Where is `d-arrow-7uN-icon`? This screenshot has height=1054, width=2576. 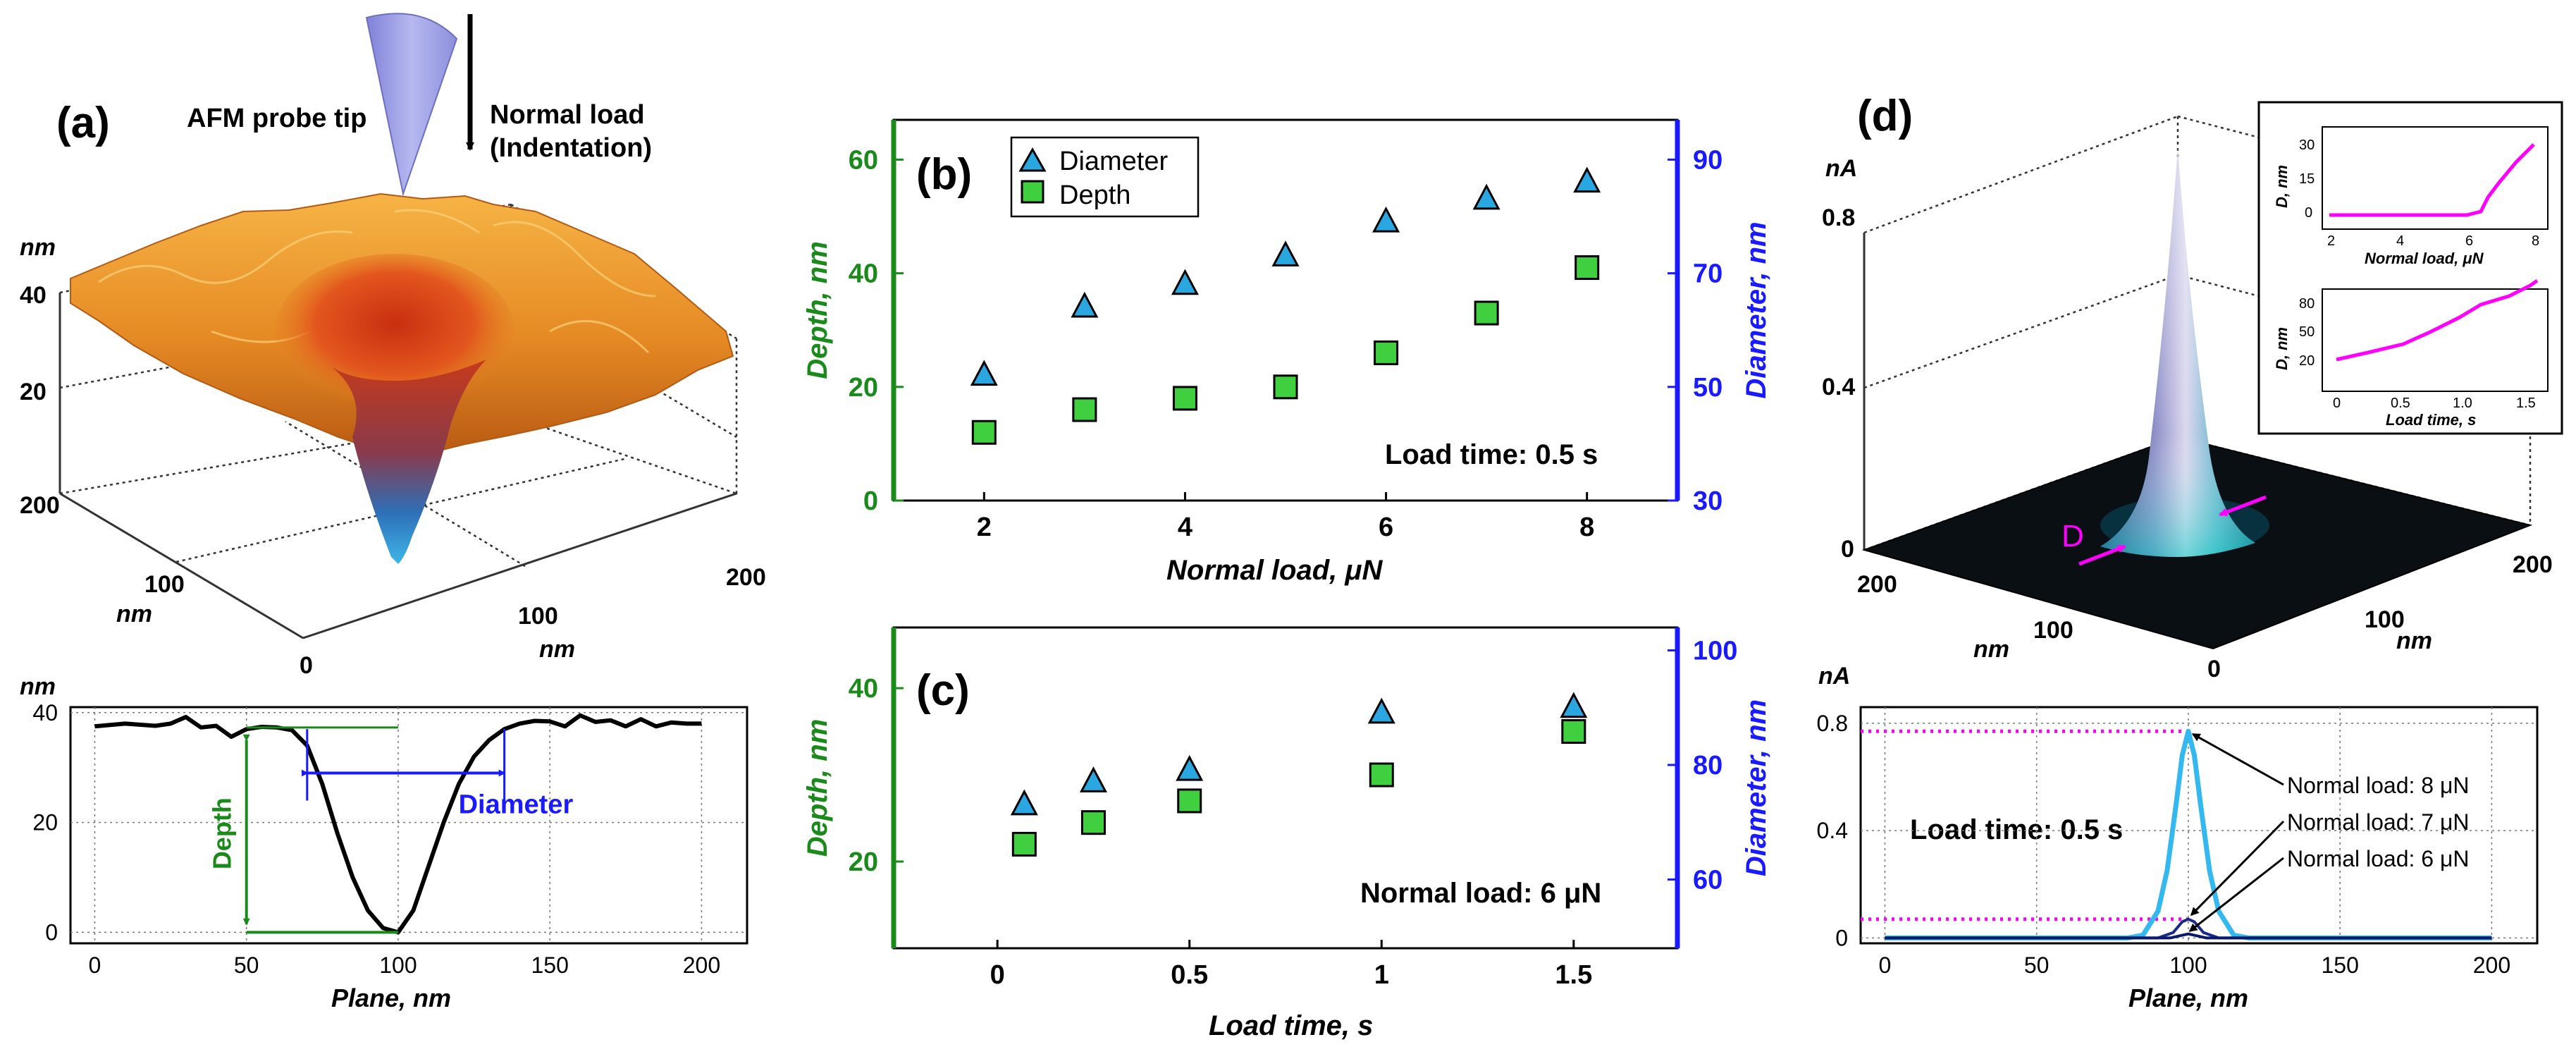 d-arrow-7uN-icon is located at coordinates (2237, 868).